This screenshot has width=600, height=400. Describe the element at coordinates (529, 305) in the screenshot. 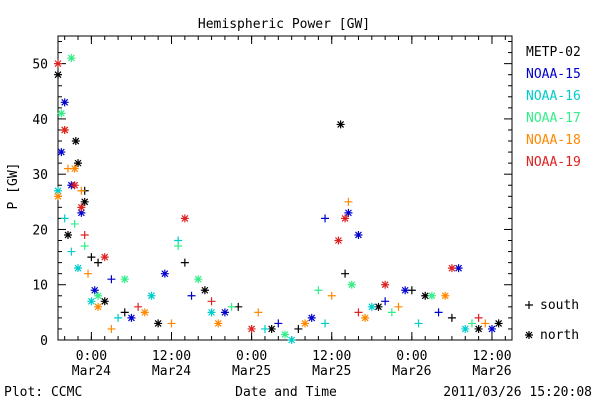

I see `legend-marker-south` at that location.